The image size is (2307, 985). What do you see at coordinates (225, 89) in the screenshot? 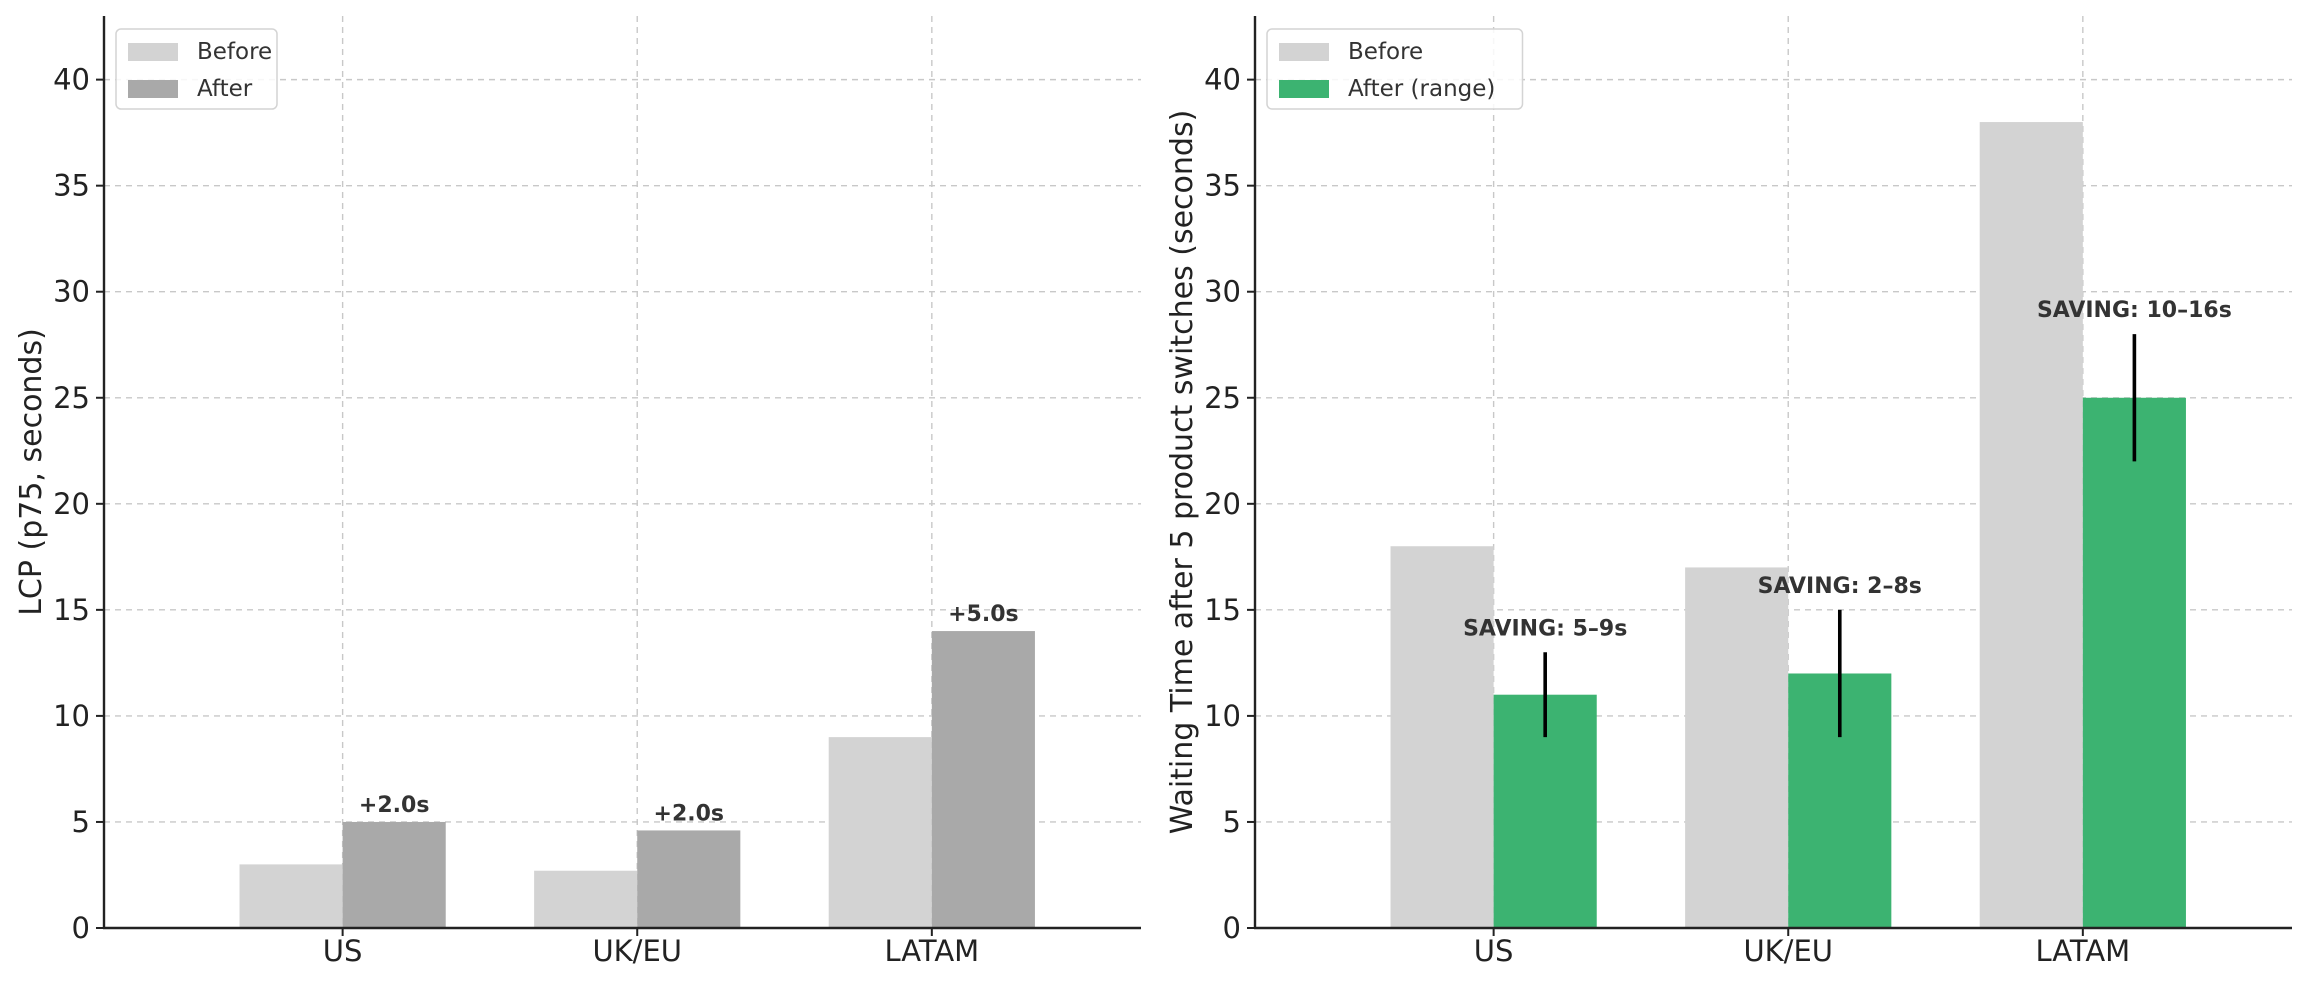
I see `legend-label: After` at bounding box center [225, 89].